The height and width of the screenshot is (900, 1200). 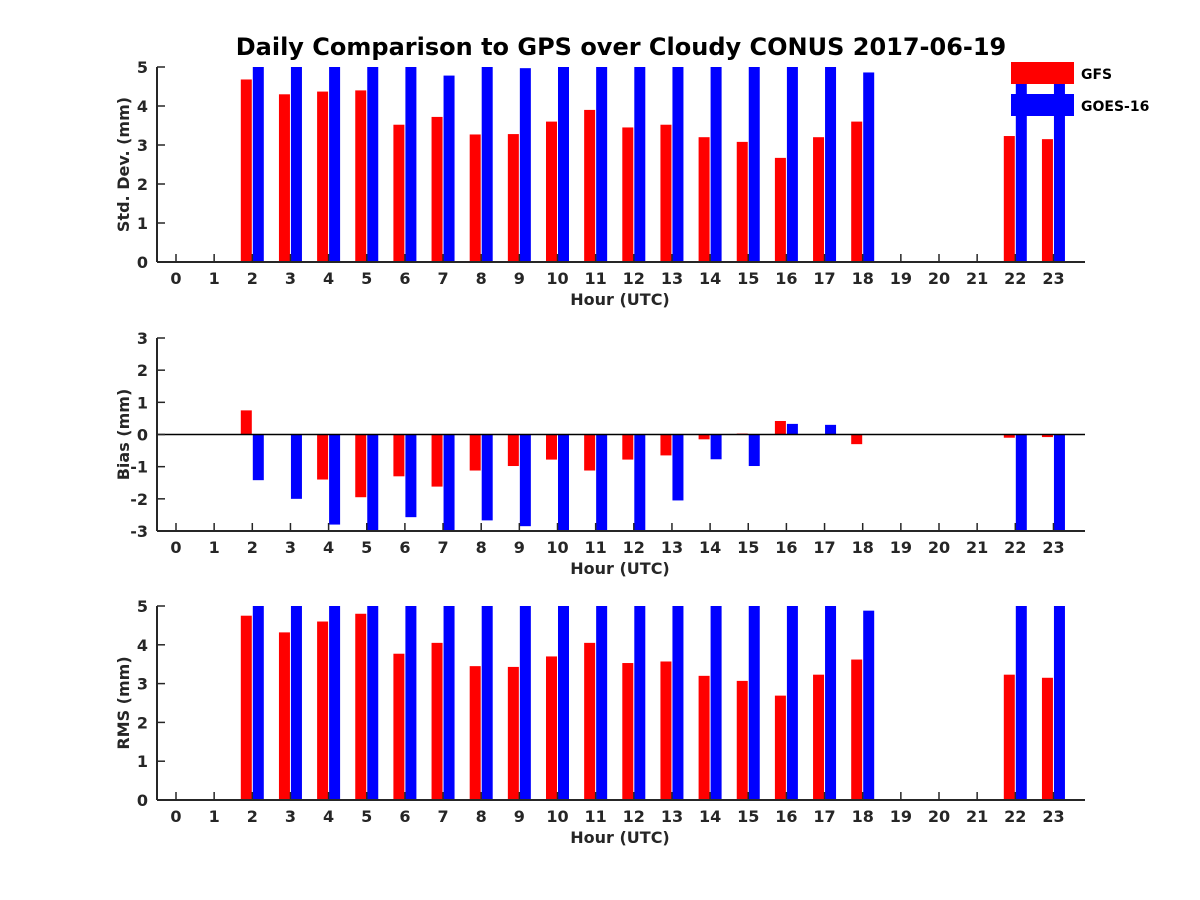 What do you see at coordinates (596, 278) in the screenshot?
I see `x-tick-label: 11` at bounding box center [596, 278].